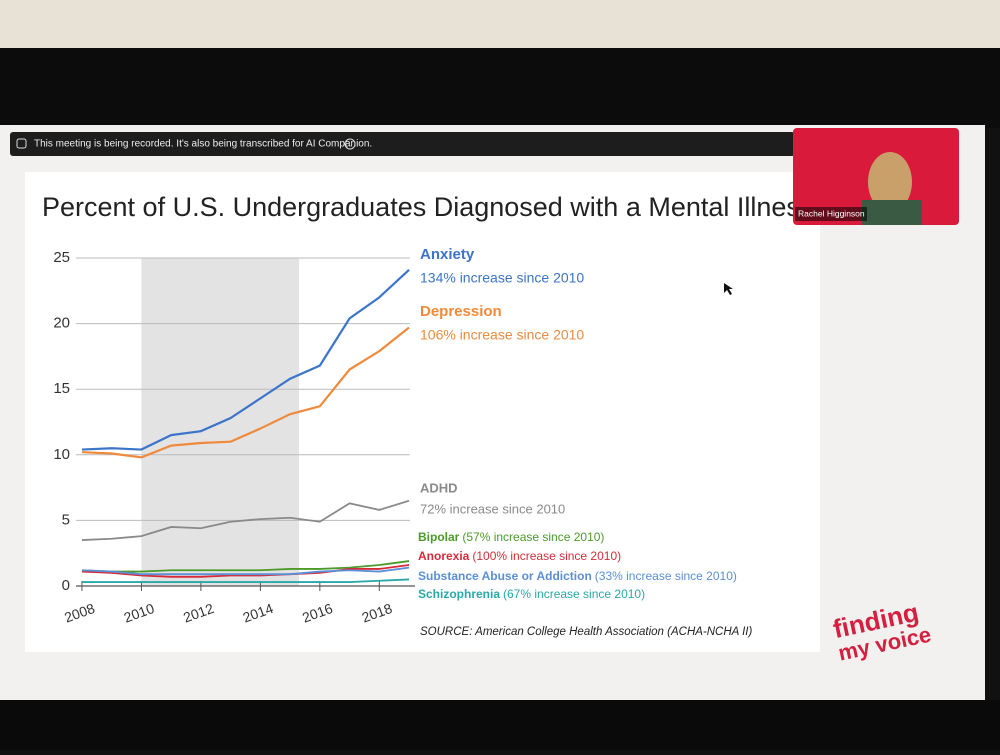 Image resolution: width=1000 pixels, height=755 pixels. Describe the element at coordinates (459, 594) in the screenshot. I see `series-label: Schizophrenia` at that location.